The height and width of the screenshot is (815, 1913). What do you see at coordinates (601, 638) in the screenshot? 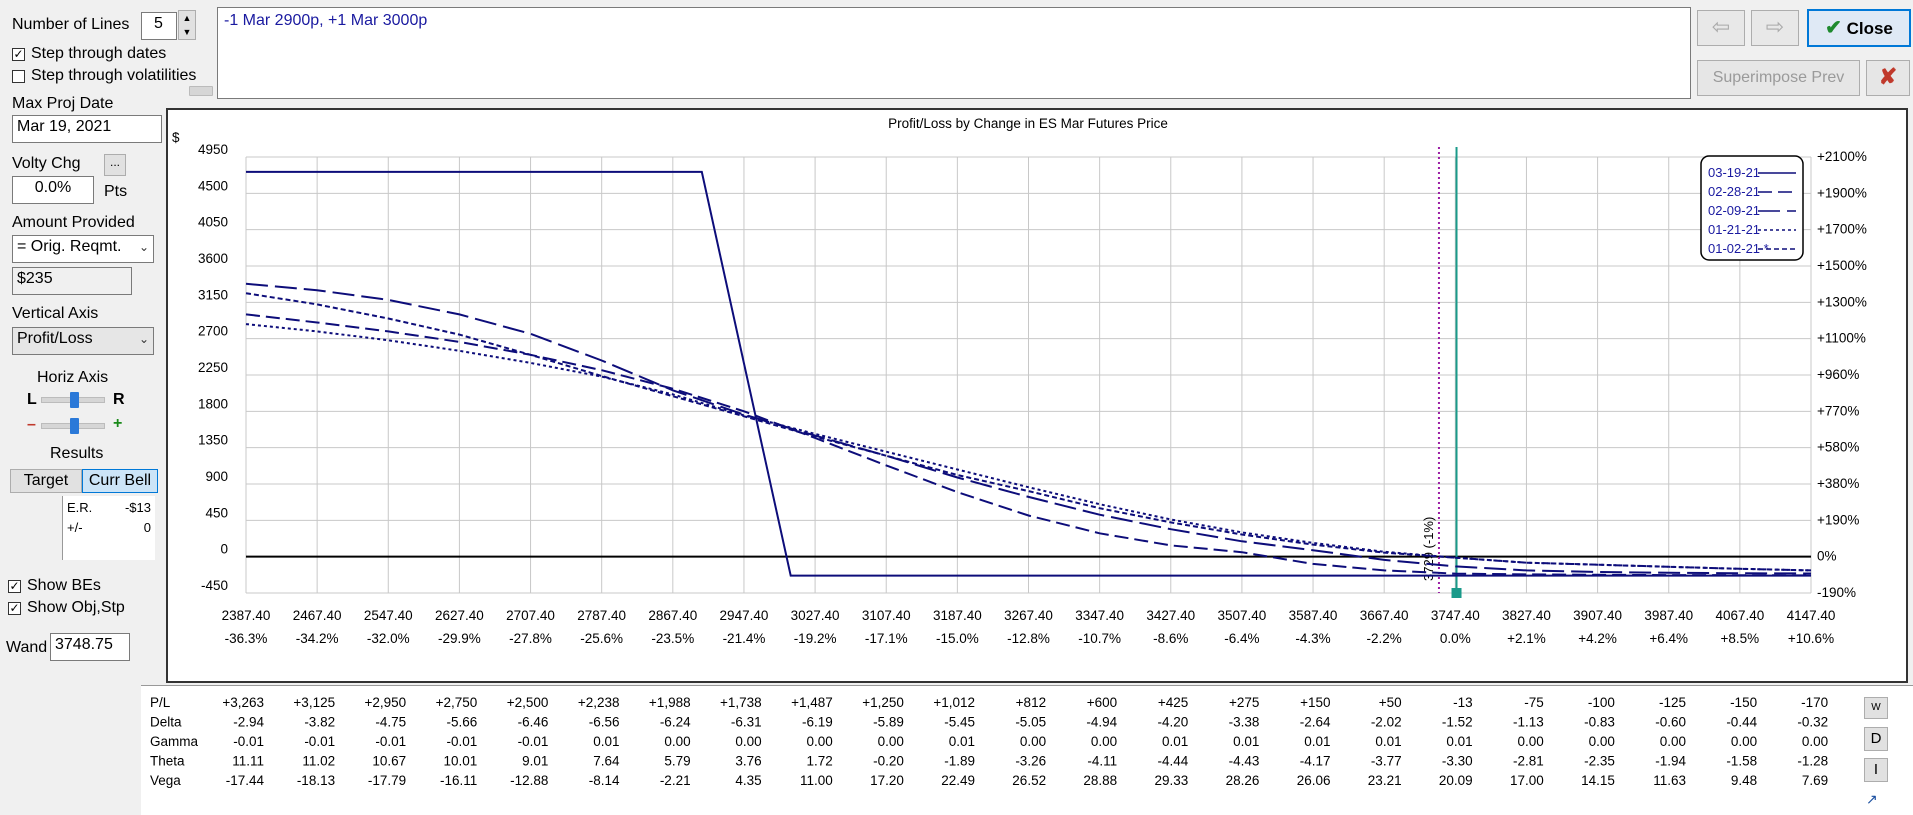
I see `x-pct-tick-label: -25.6%` at bounding box center [601, 638].